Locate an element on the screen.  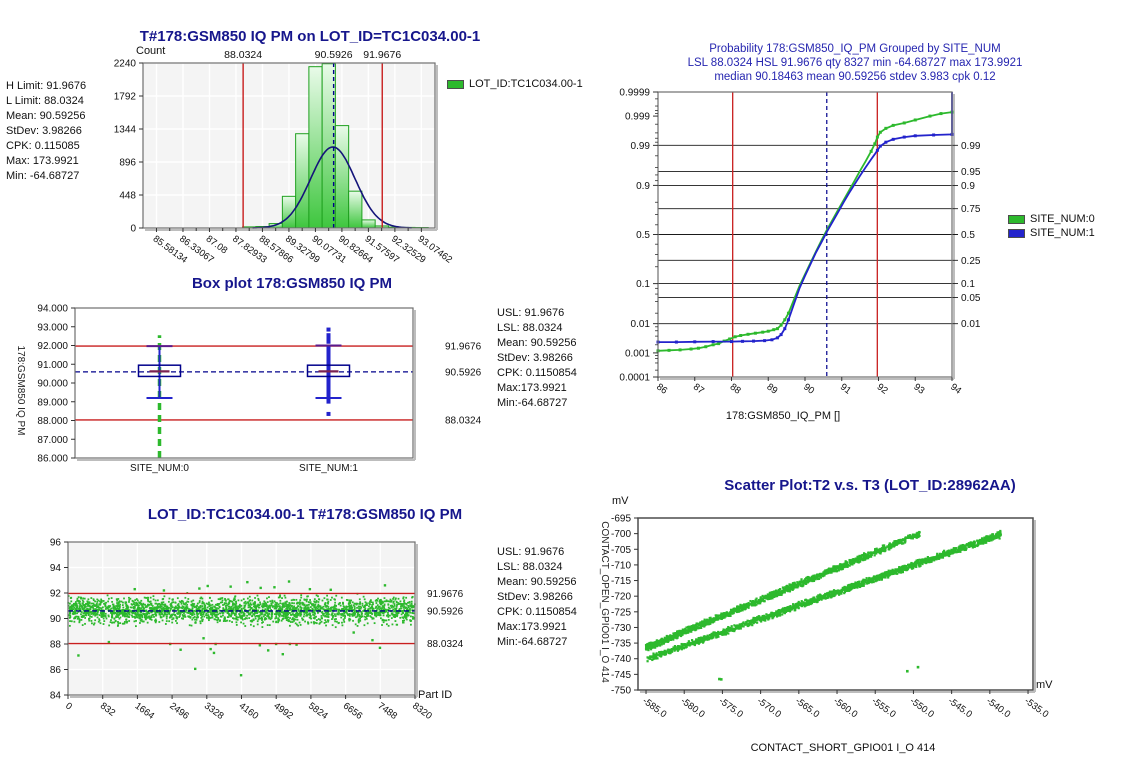
svg-text: 832 is located at coordinates (107, 710).